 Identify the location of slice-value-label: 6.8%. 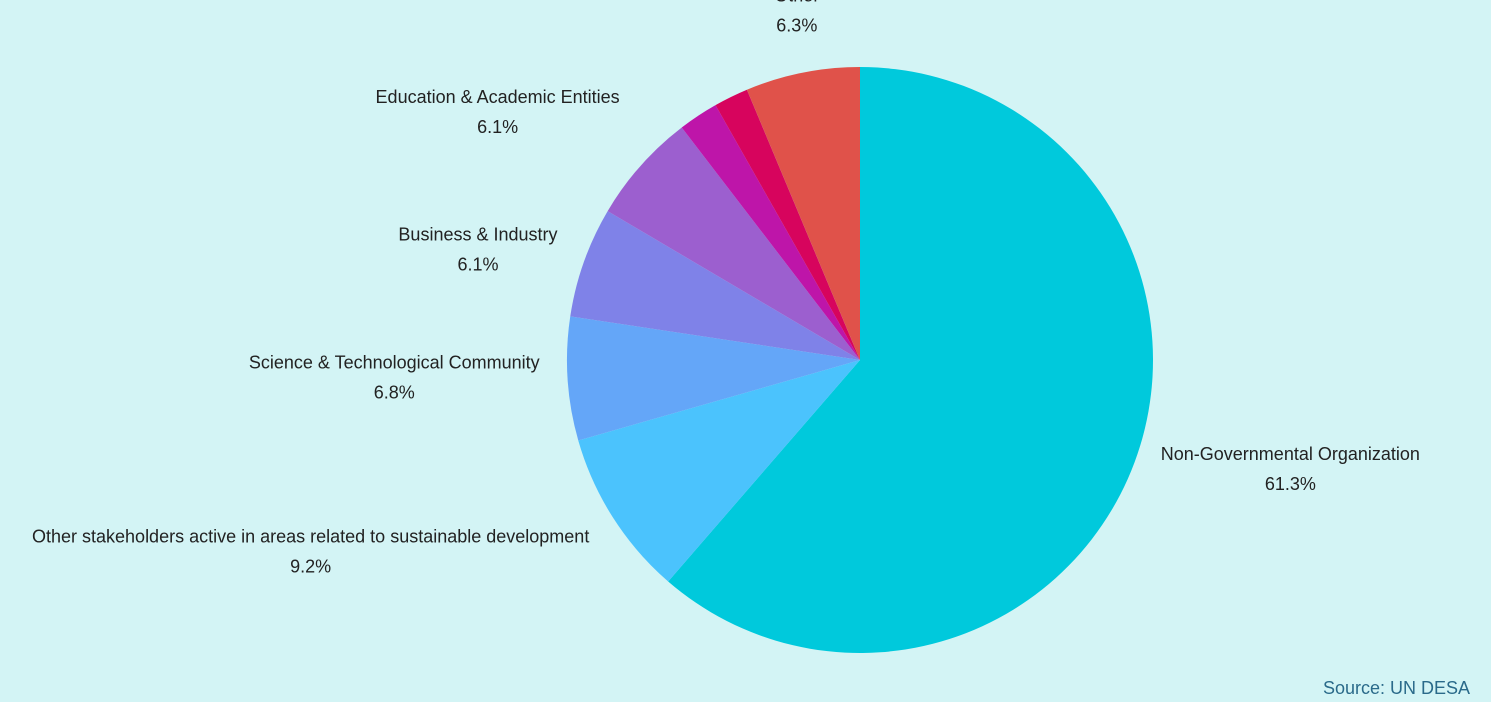
(394, 393).